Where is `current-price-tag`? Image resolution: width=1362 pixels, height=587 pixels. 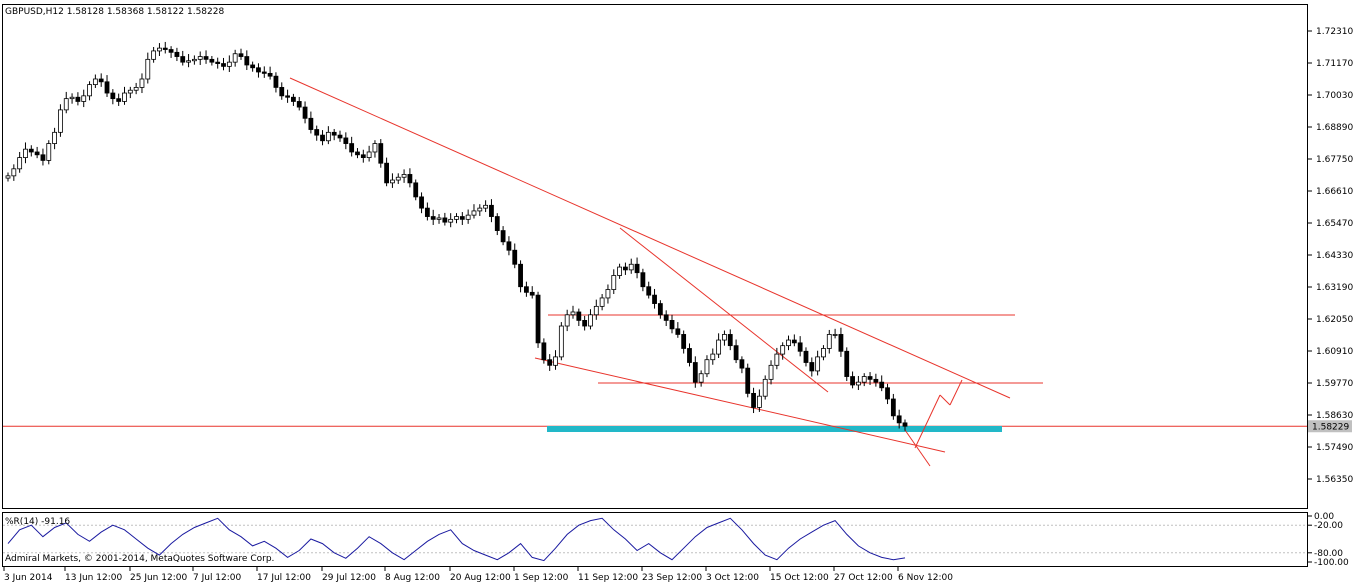 current-price-tag is located at coordinates (1330, 426).